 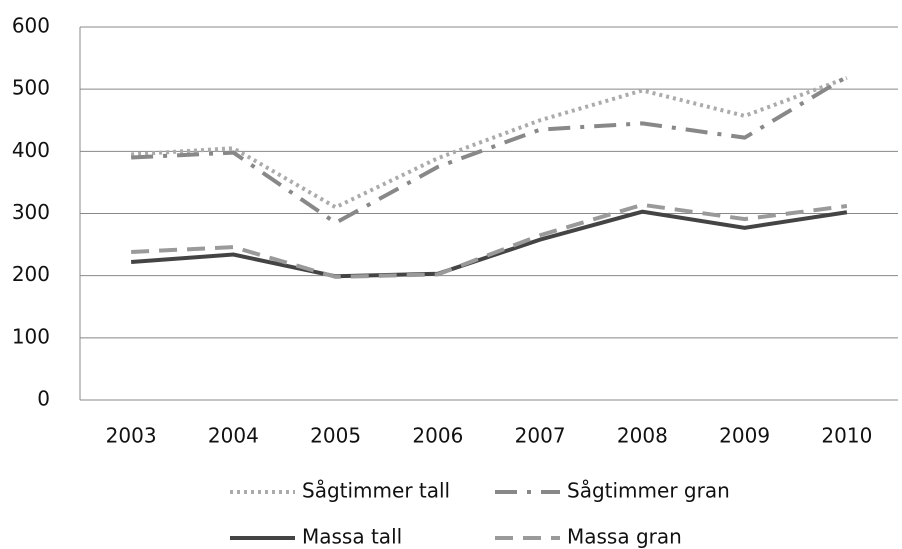 I want to click on y-tick-label: 300, so click(x=31, y=212).